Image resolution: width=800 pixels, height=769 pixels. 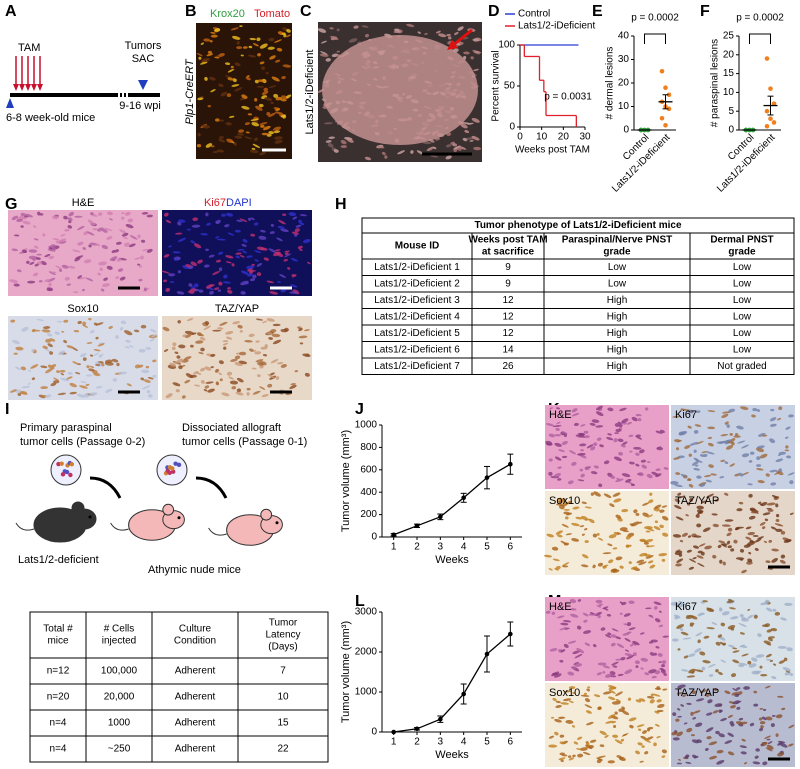 I want to click on x-axis-title: Weeks post TAM, so click(x=552, y=150).